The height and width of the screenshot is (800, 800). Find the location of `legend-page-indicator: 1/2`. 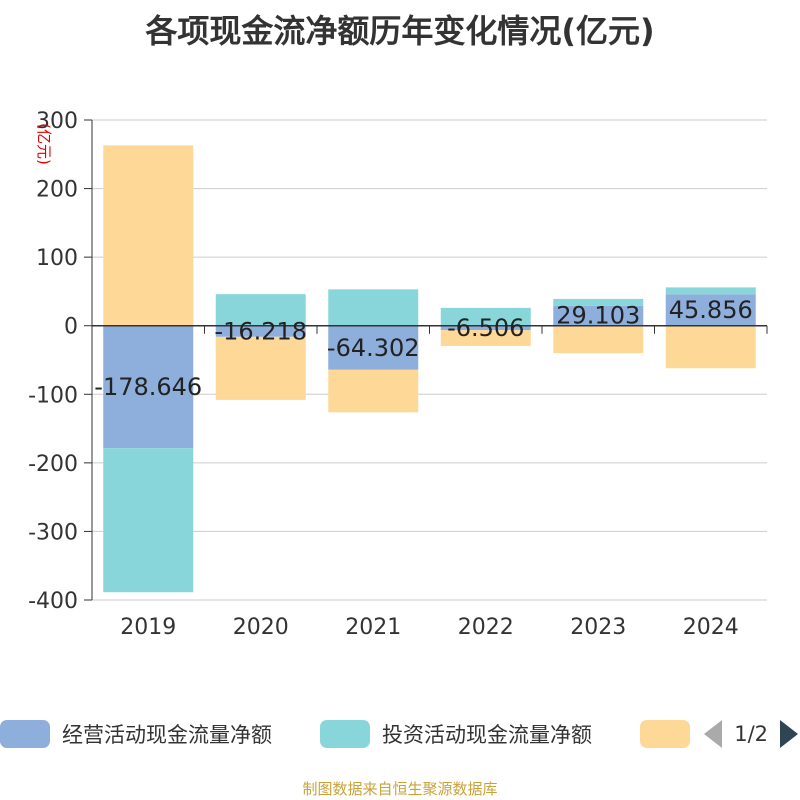

legend-page-indicator: 1/2 is located at coordinates (751, 734).